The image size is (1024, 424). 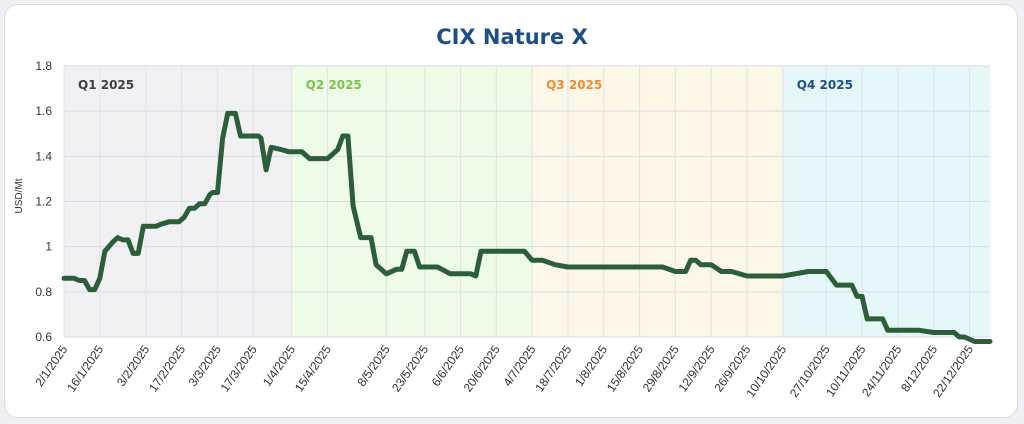 I want to click on quarter-labels: Q1 2025 Q2 2025 Q3 2025 Q4 2025, so click(x=465, y=85).